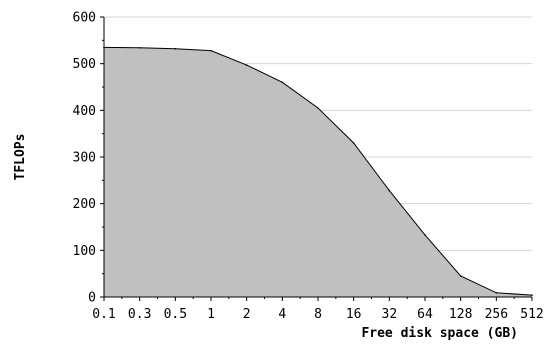  What do you see at coordinates (84, 204) in the screenshot?
I see `y-tick-label-2: 200` at bounding box center [84, 204].